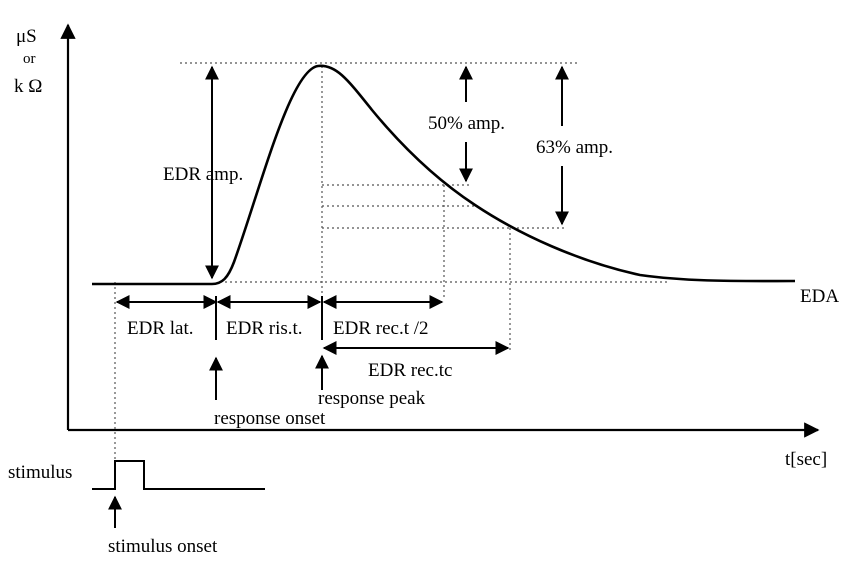 This screenshot has height=568, width=865. I want to click on stimulus-onset-label: stimulus onset, so click(163, 546).